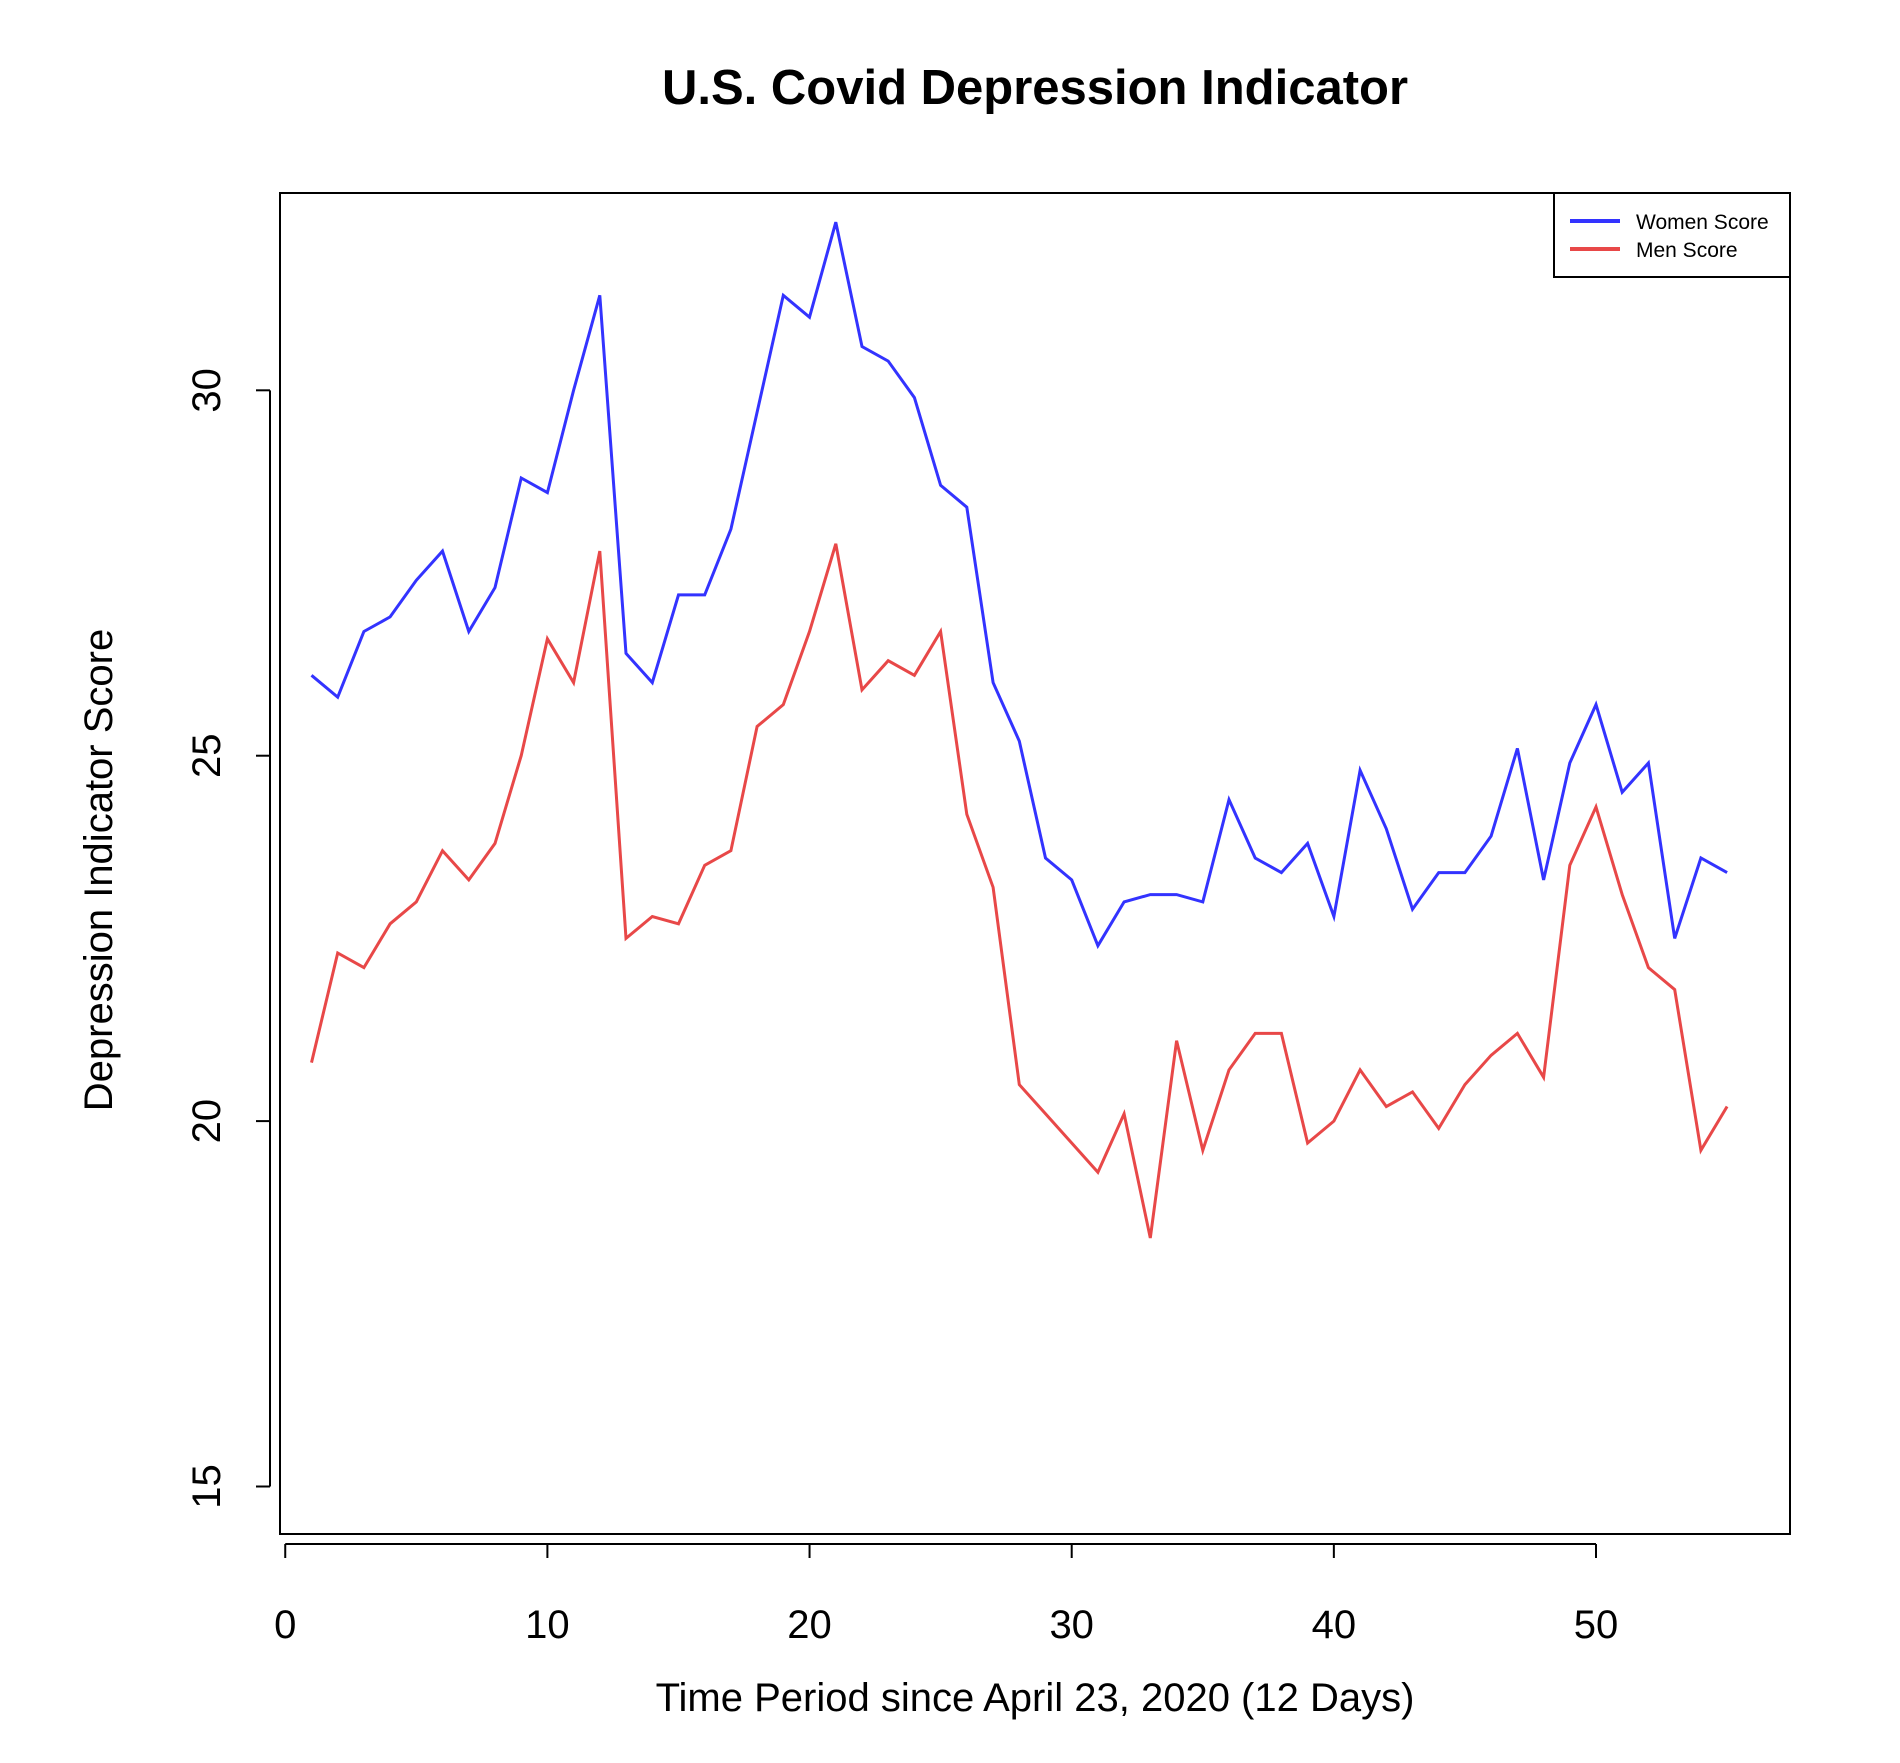  Describe the element at coordinates (99, 870) in the screenshot. I see `y-axis-label: Depression Indicator Score` at that location.